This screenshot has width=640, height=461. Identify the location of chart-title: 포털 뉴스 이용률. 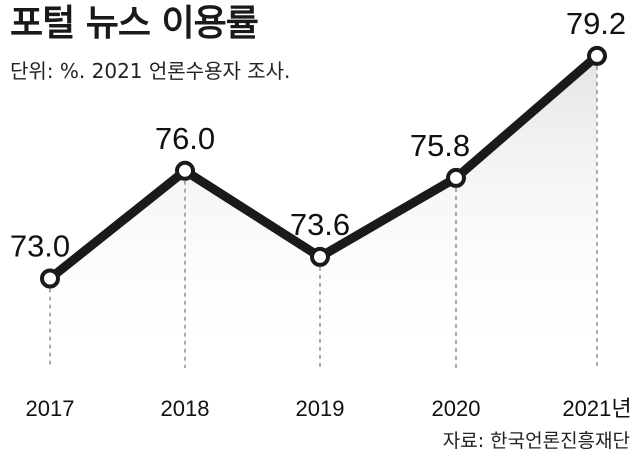
(134, 23).